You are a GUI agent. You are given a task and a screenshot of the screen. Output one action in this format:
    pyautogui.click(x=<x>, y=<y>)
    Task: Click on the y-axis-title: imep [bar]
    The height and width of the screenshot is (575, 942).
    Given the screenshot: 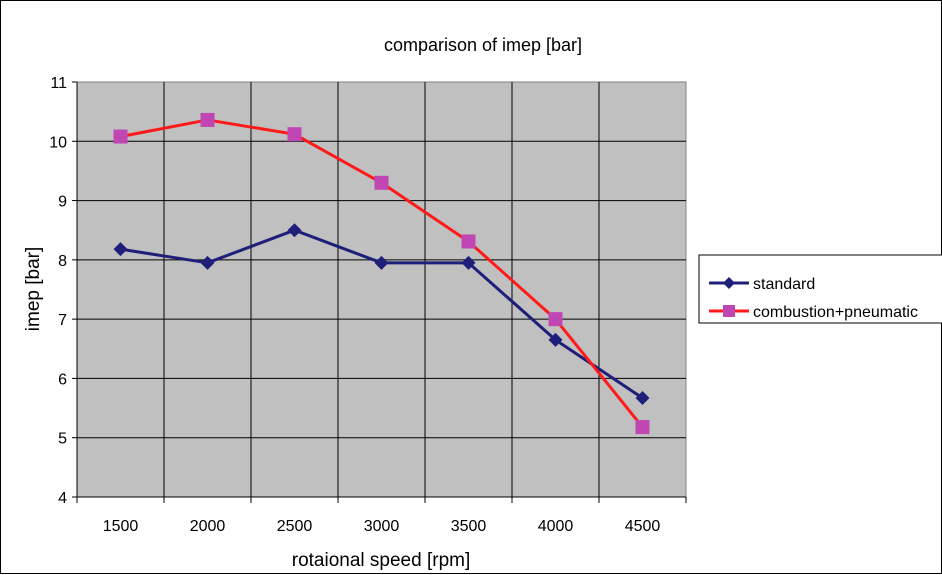 What is the action you would take?
    pyautogui.click(x=33, y=289)
    